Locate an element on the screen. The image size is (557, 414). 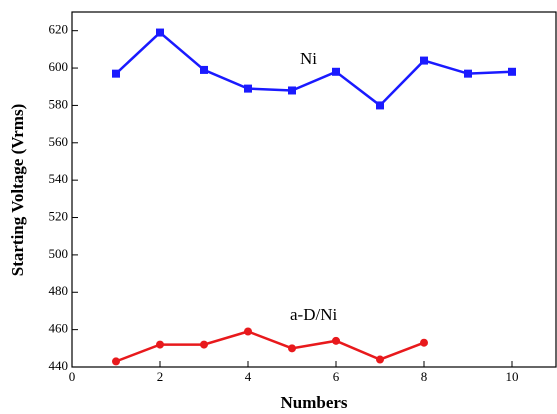
x-tick-label: 0 is located at coordinates (72, 376).